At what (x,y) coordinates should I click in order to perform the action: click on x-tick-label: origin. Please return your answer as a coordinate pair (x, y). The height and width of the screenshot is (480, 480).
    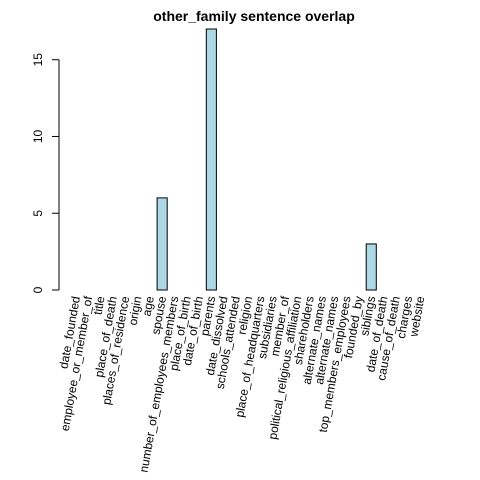
    Looking at the image, I should click on (135, 310).